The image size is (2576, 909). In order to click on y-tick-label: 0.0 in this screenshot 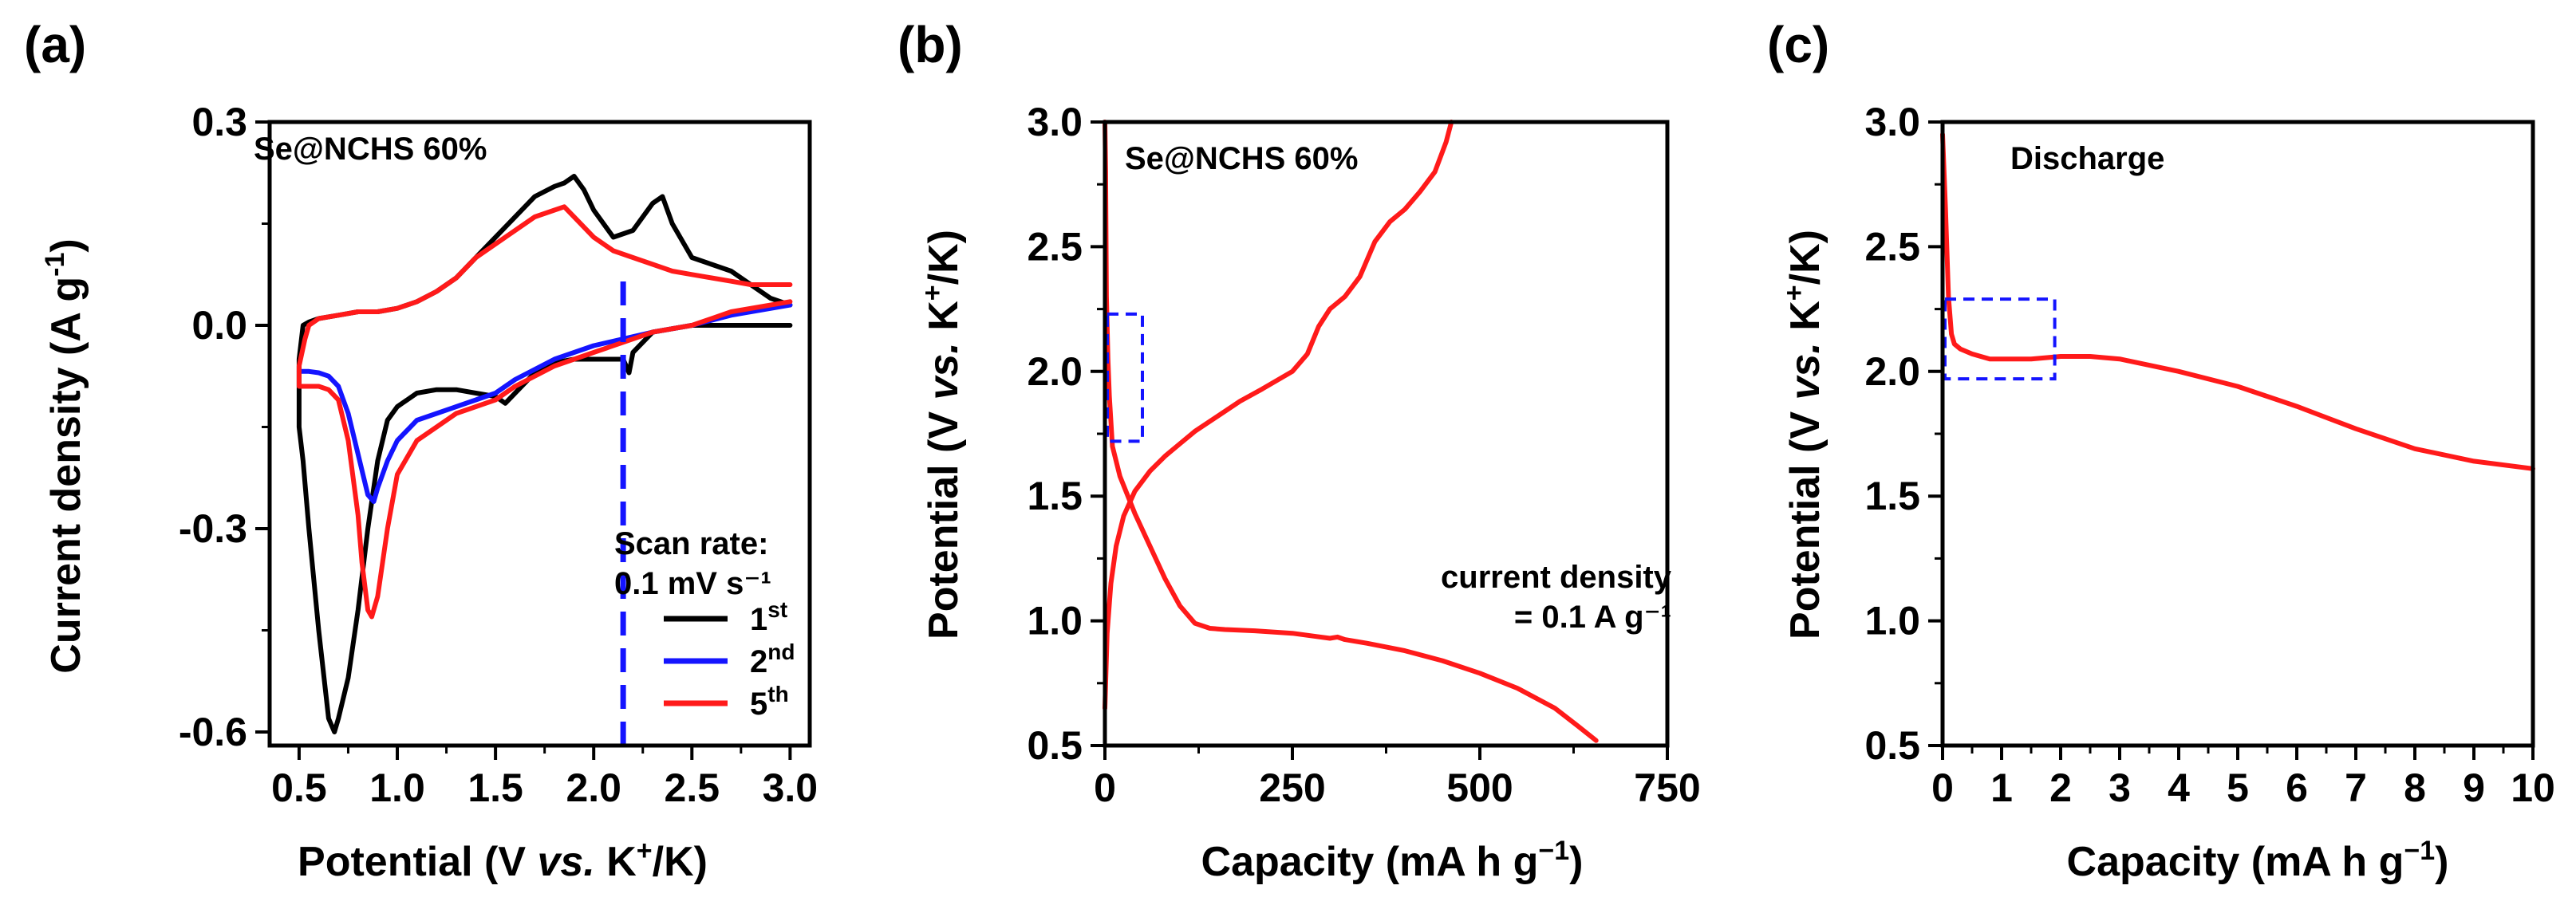, I will do `click(219, 326)`.